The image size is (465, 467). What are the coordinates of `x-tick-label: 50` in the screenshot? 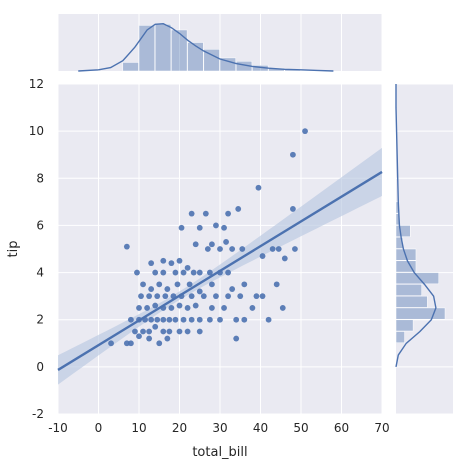 It's located at (300, 428).